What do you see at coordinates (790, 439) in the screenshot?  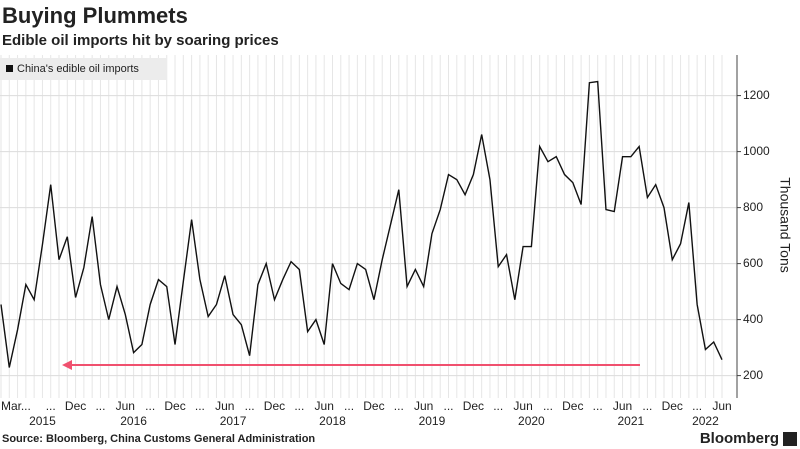 I see `brand-icon` at bounding box center [790, 439].